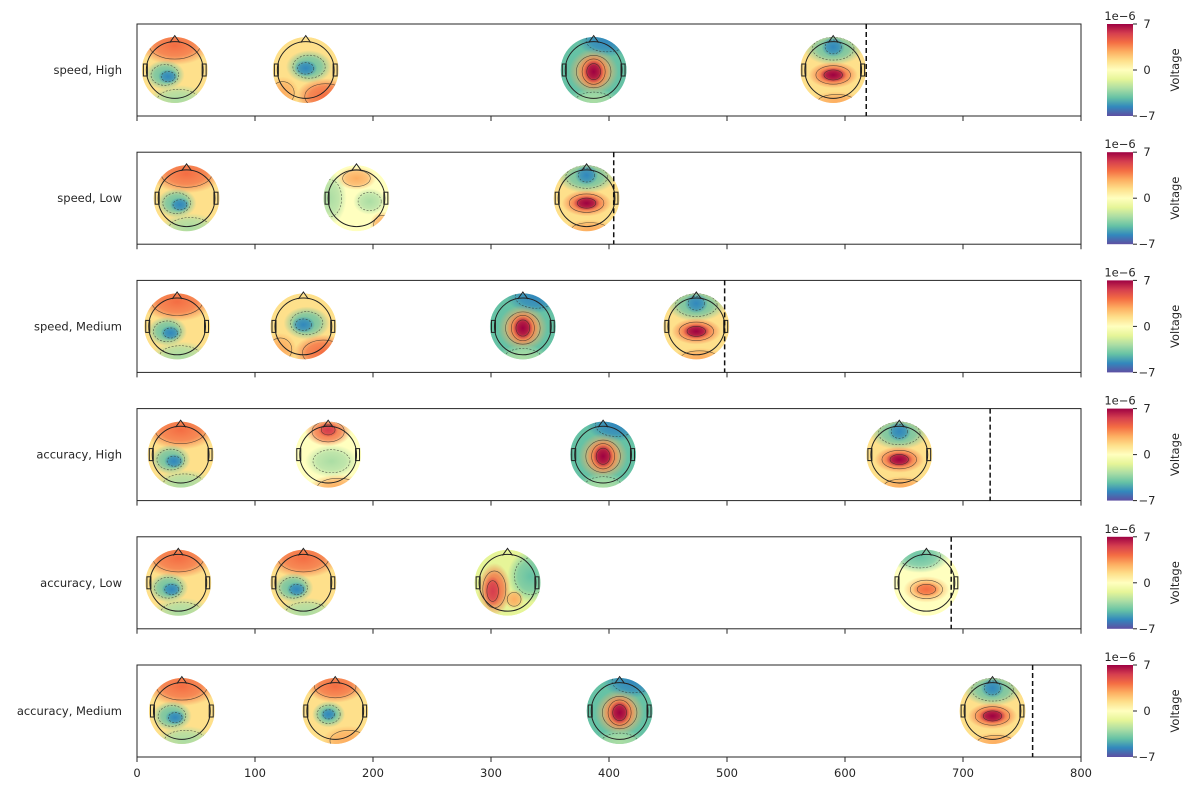 The height and width of the screenshot is (791, 1192). I want to click on x-tick-label: 500, so click(727, 773).